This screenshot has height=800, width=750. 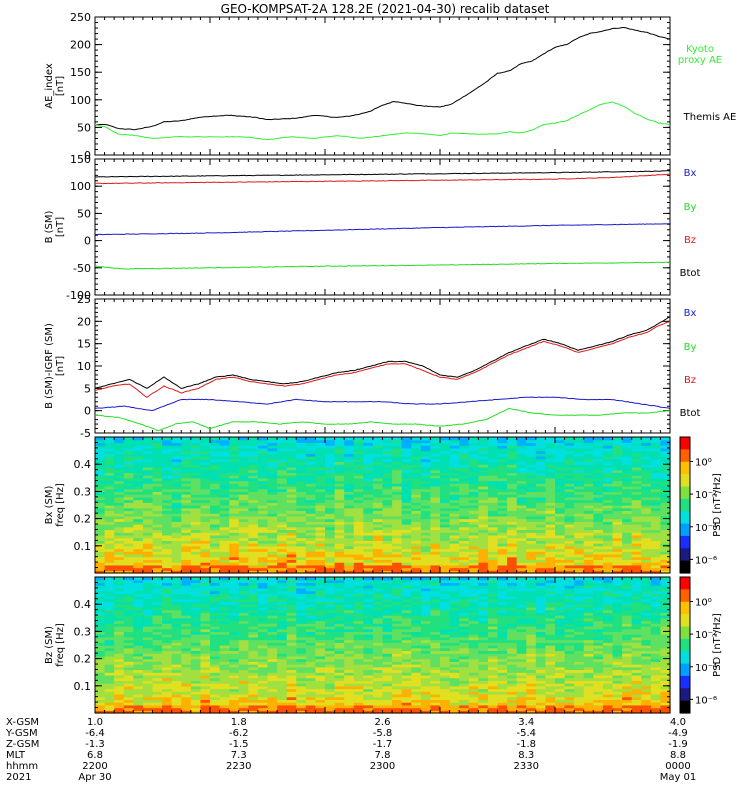 What do you see at coordinates (685, 445) in the screenshot?
I see `colorbar-segment` at bounding box center [685, 445].